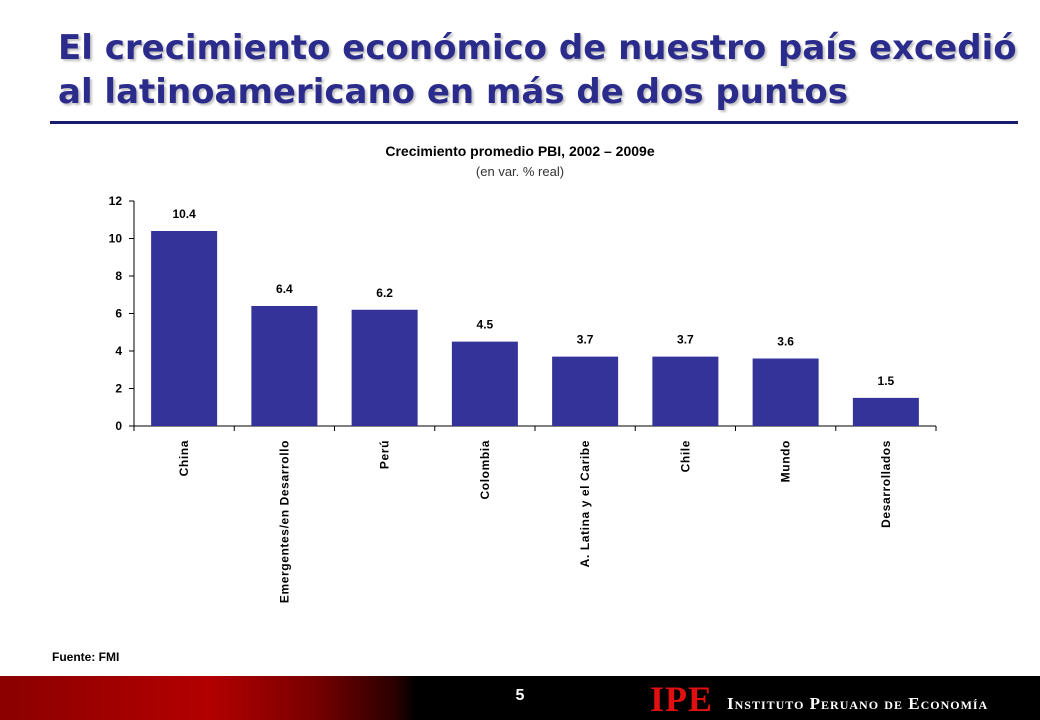 The image size is (1040, 720). What do you see at coordinates (519, 151) in the screenshot?
I see `chart-title: Crecimiento promedio PBI, 2002 – 2009e` at bounding box center [519, 151].